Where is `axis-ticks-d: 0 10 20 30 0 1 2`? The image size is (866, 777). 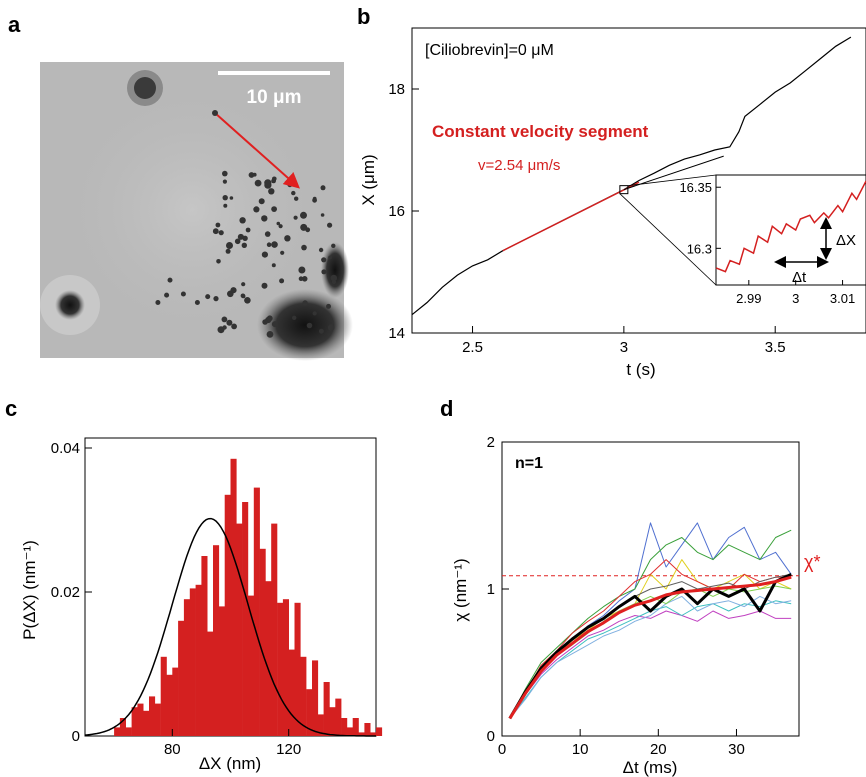
axis-ticks-d: 0 10 20 30 0 1 2 is located at coordinates (616, 596).